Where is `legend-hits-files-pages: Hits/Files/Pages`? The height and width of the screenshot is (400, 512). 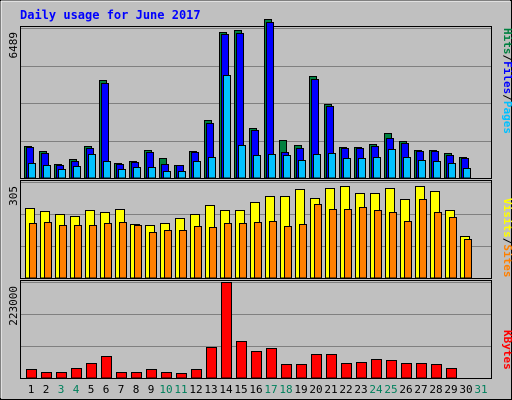
legend-hits-files-pages: Hits/Files/Pages is located at coordinates (506, 81).